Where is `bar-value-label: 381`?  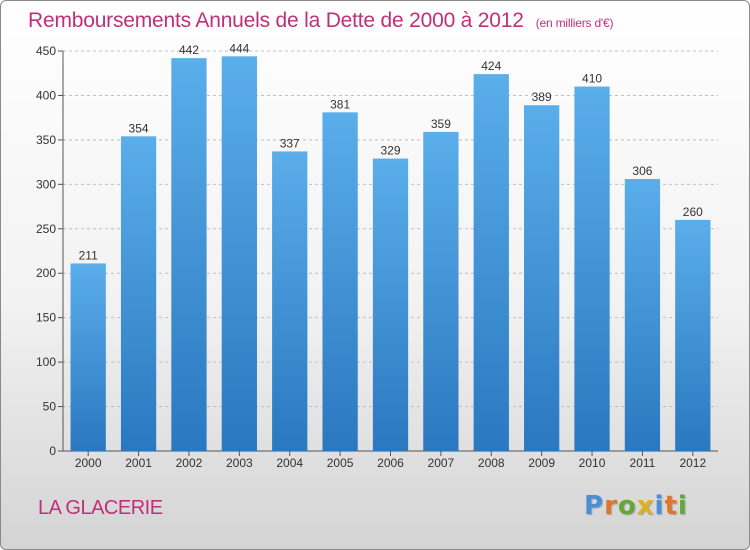 bar-value-label: 381 is located at coordinates (340, 104).